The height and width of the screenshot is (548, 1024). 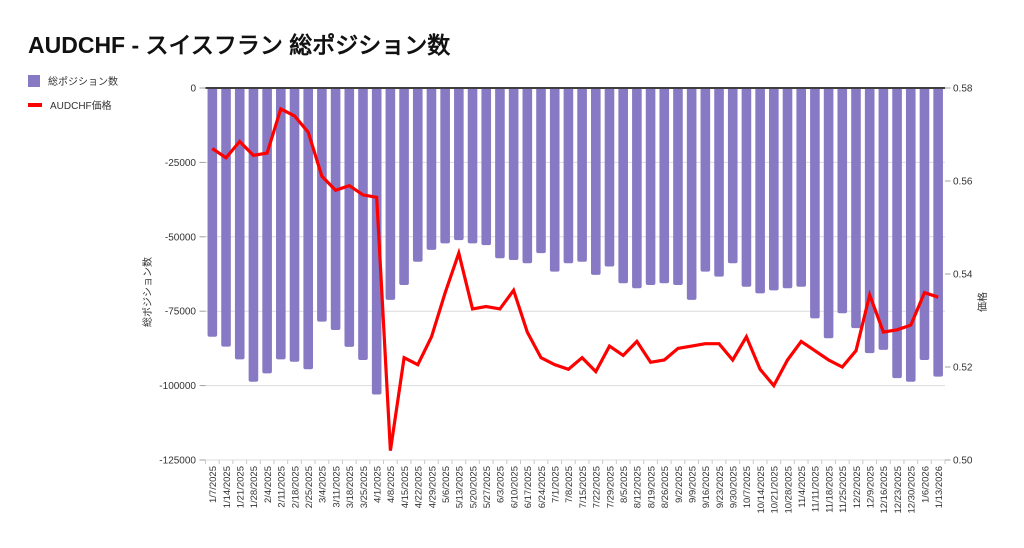 What do you see at coordinates (147, 292) in the screenshot?
I see `left-axis-title: 総ポジション数` at bounding box center [147, 292].